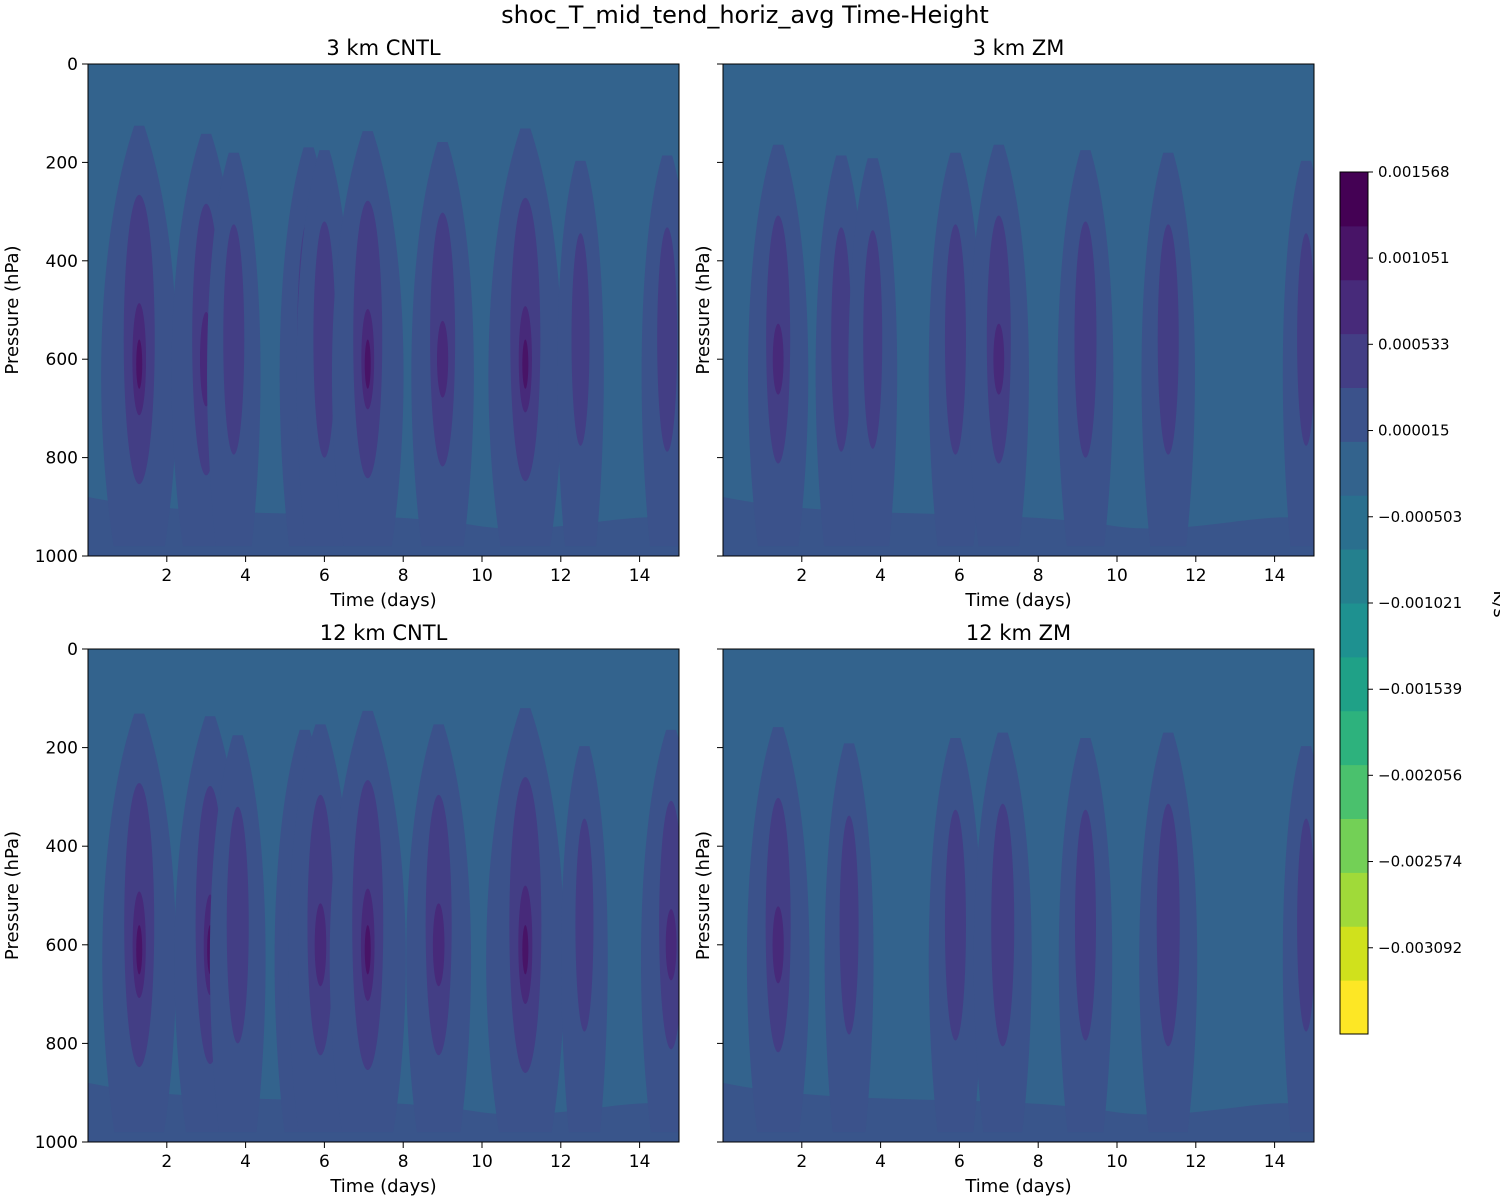 The height and width of the screenshot is (1200, 1500). What do you see at coordinates (1420, 517) in the screenshot?
I see `colorbar-tick-label: −0.000503` at bounding box center [1420, 517].